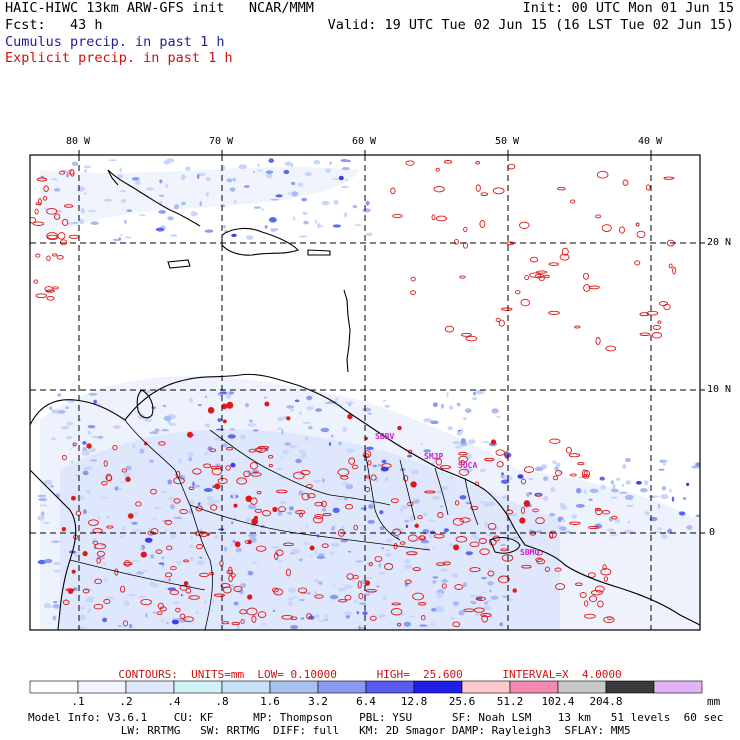  I want to click on station-smjp: SMJP, so click(434, 456).